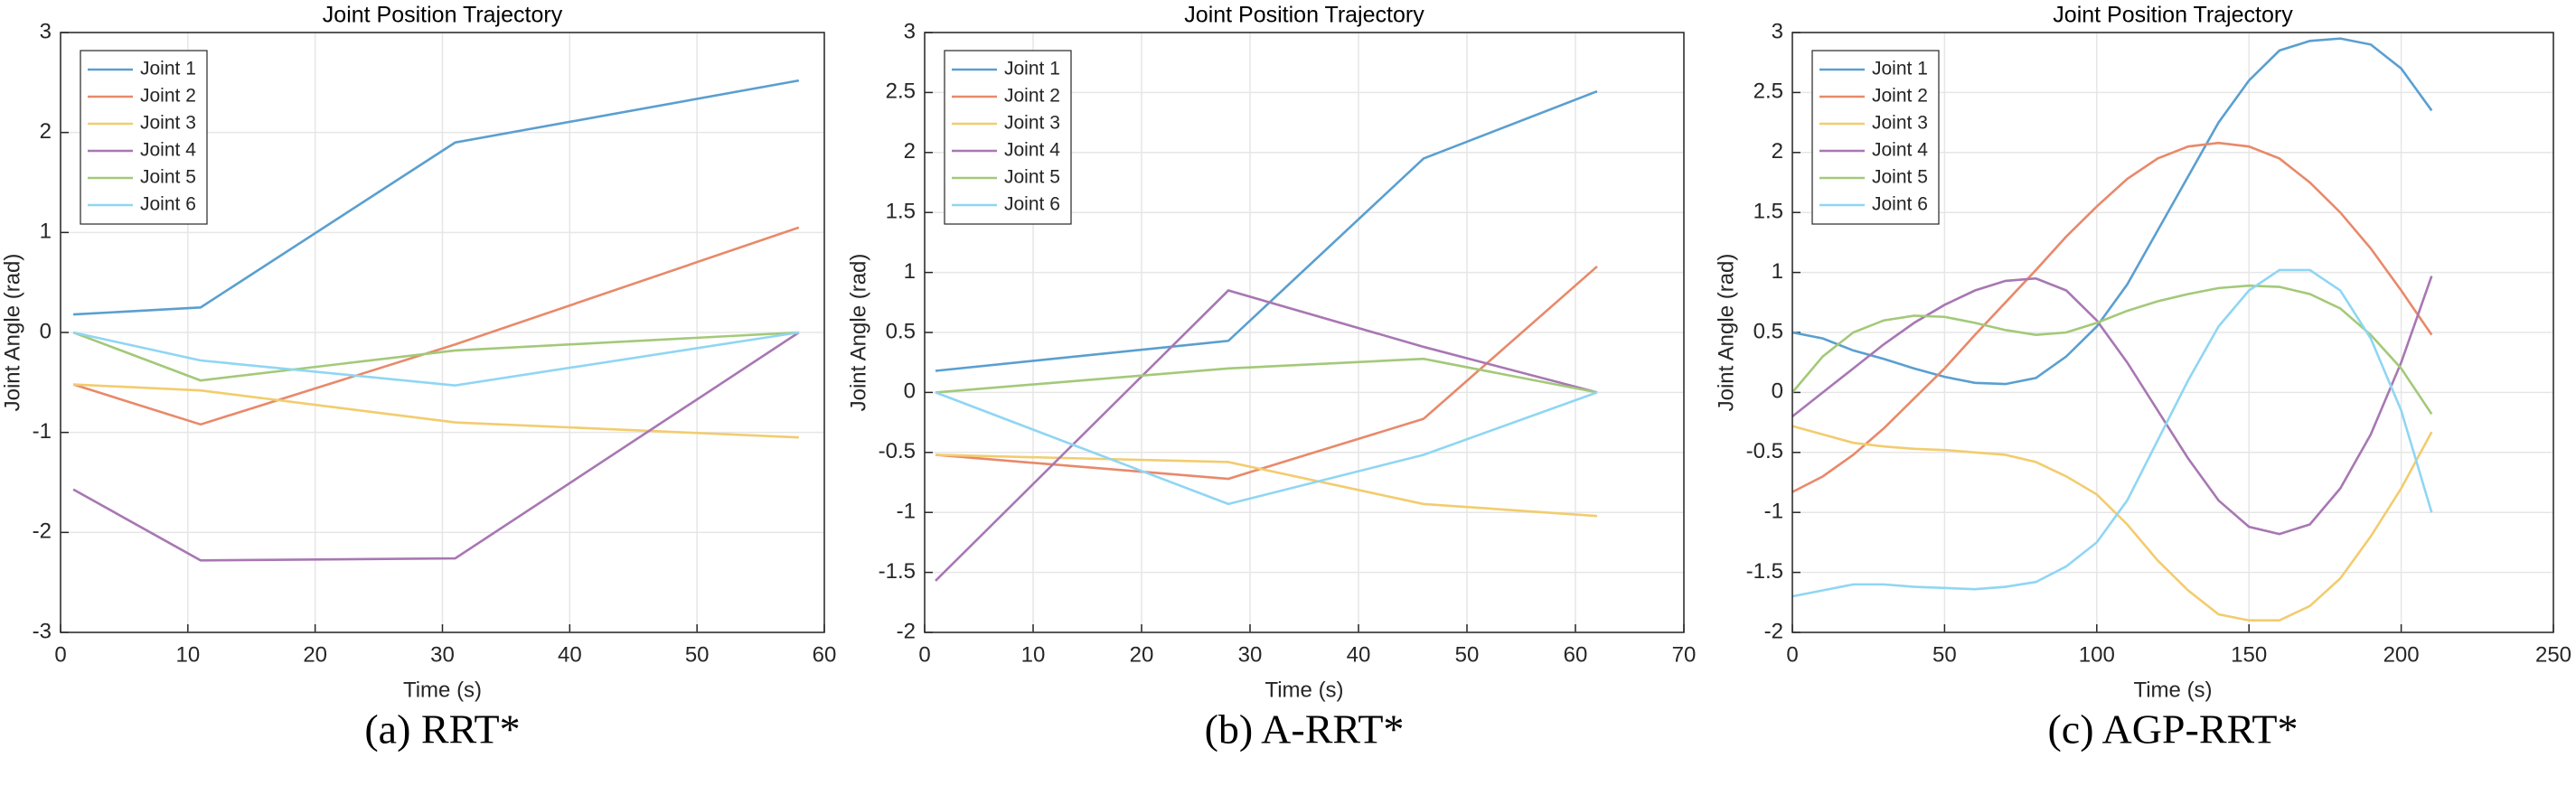 The image size is (2576, 795). What do you see at coordinates (1768, 92) in the screenshot?
I see `y-tick-label: 2.5` at bounding box center [1768, 92].